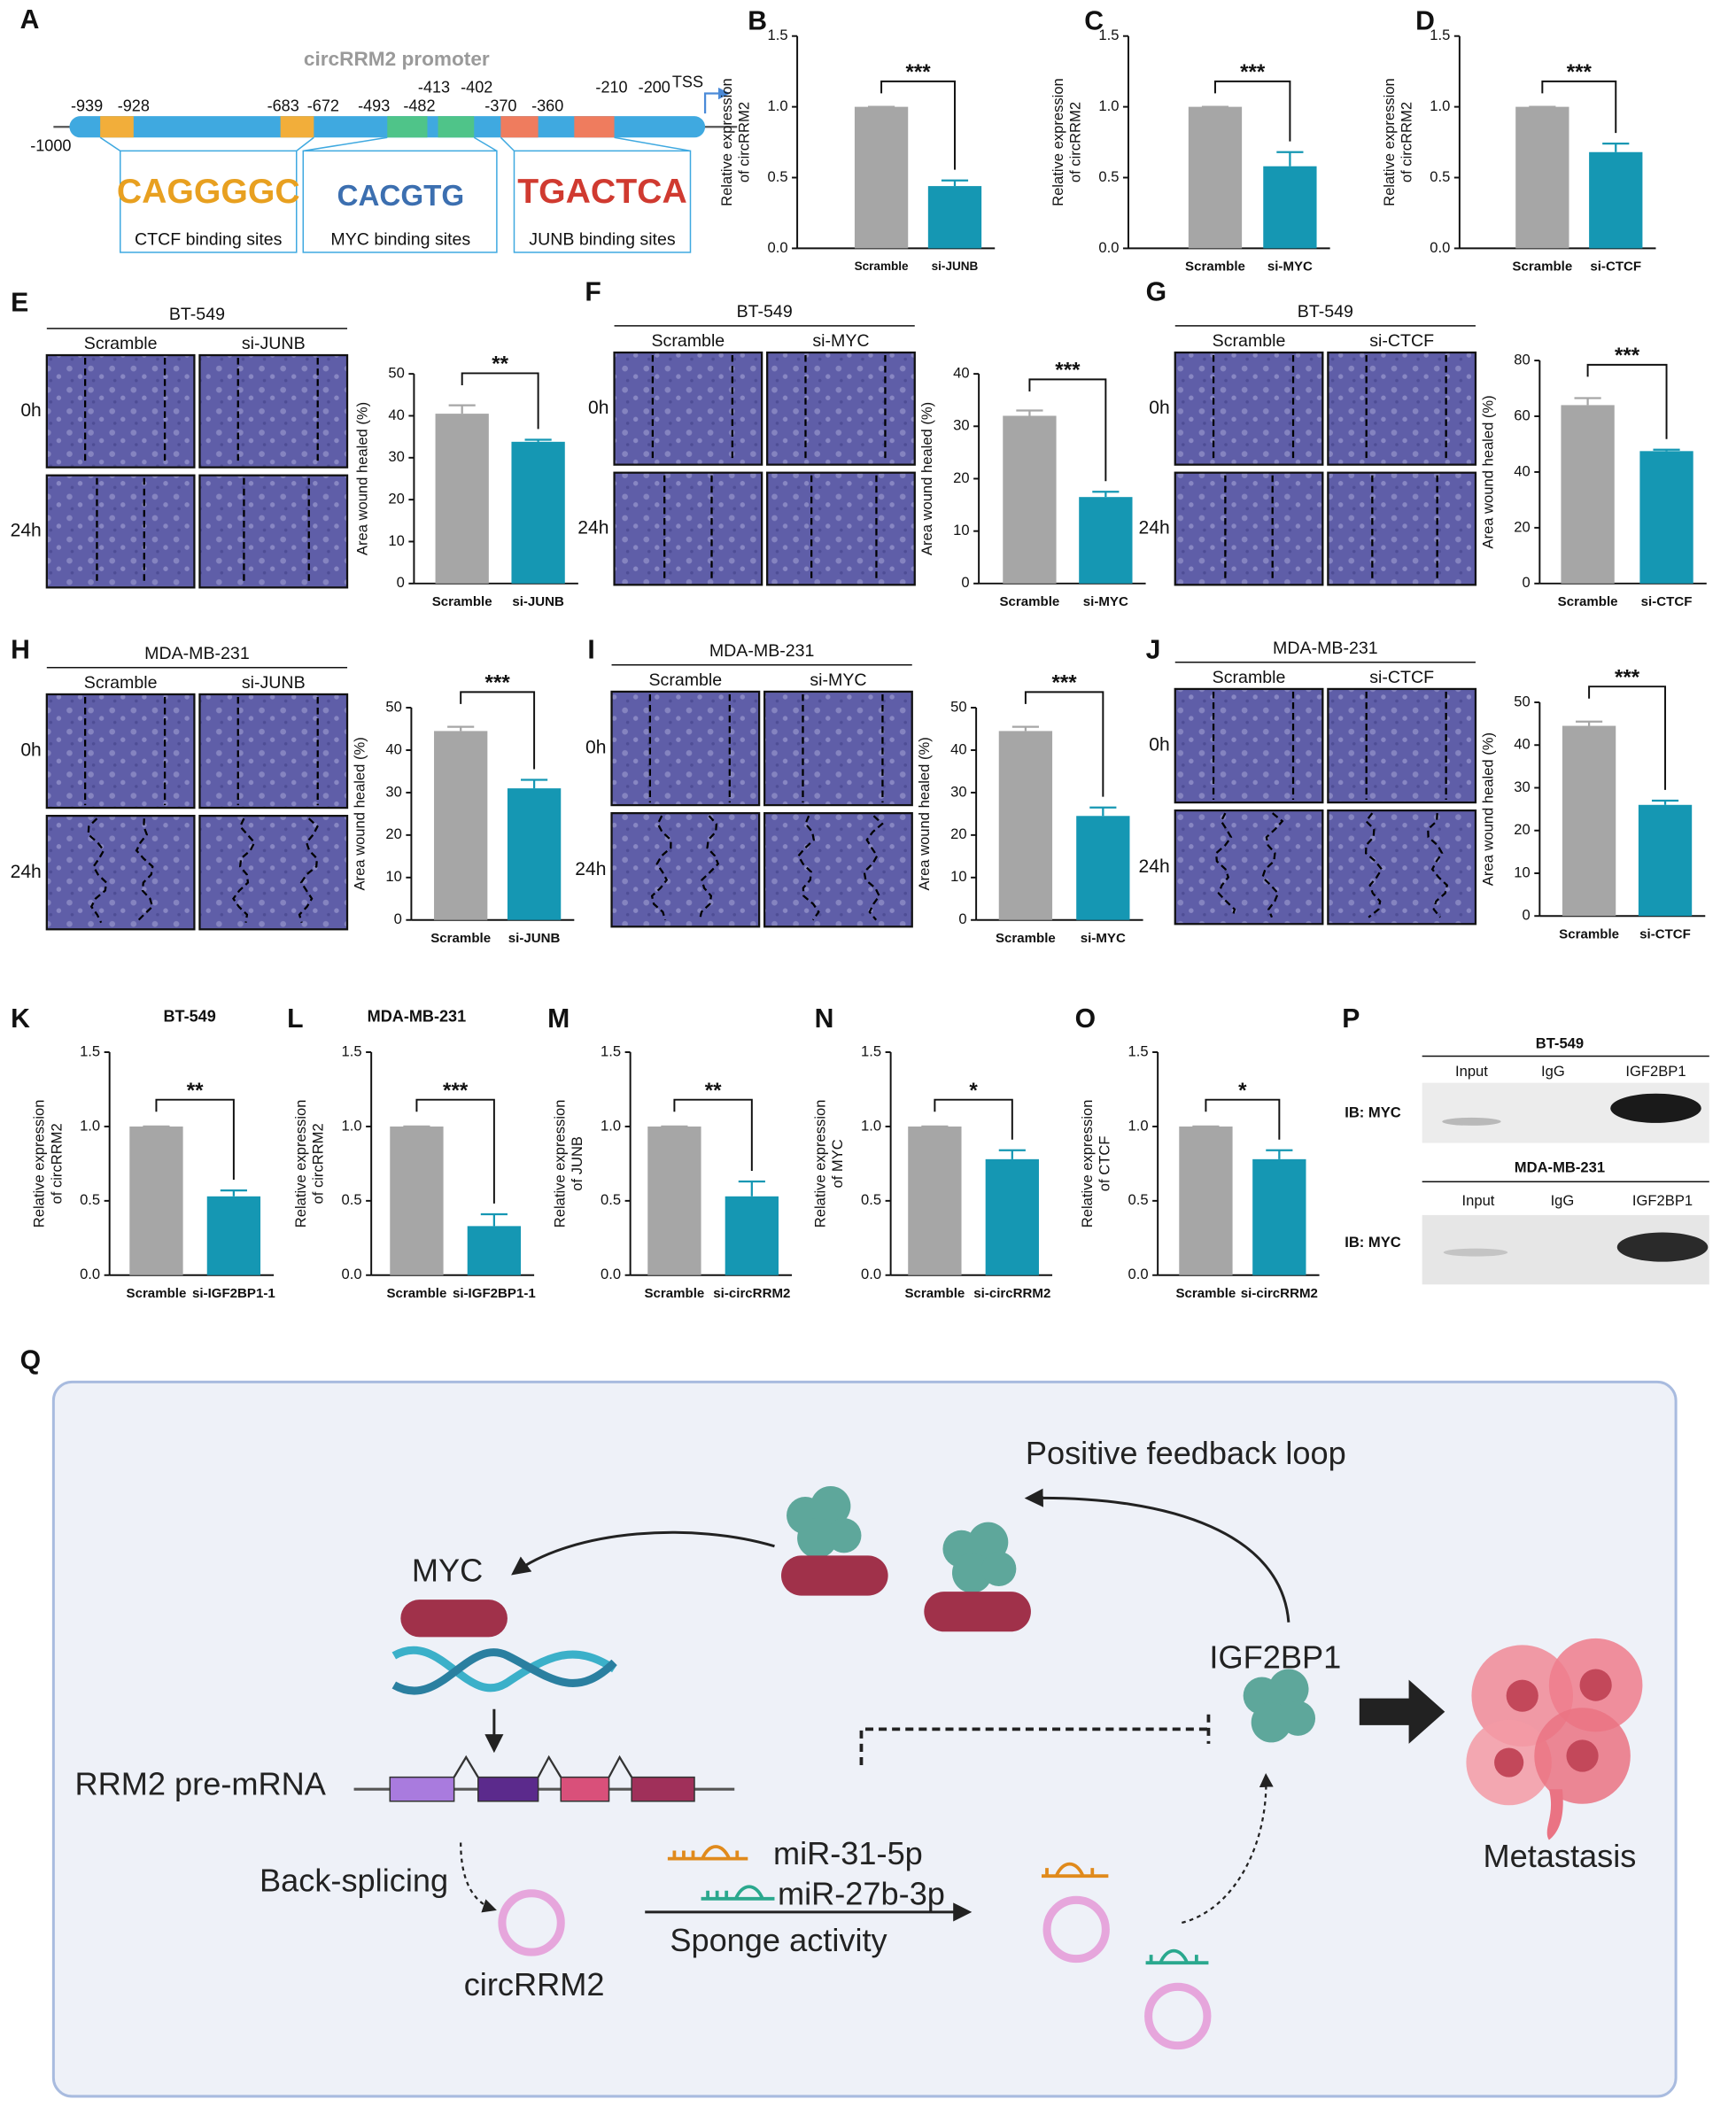  What do you see at coordinates (476, 87) in the screenshot?
I see `position-label: -402` at bounding box center [476, 87].